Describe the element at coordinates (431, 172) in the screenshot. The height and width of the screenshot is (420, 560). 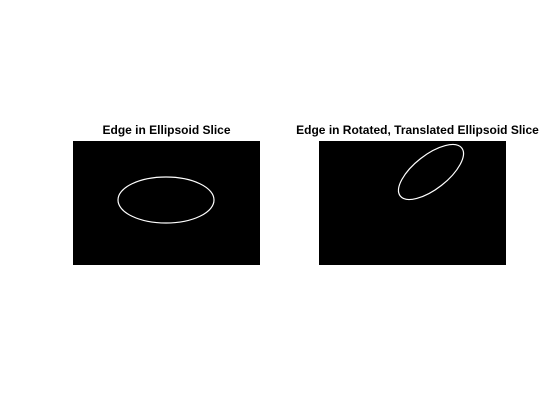
I see `rotated-ellipse-edge` at that location.